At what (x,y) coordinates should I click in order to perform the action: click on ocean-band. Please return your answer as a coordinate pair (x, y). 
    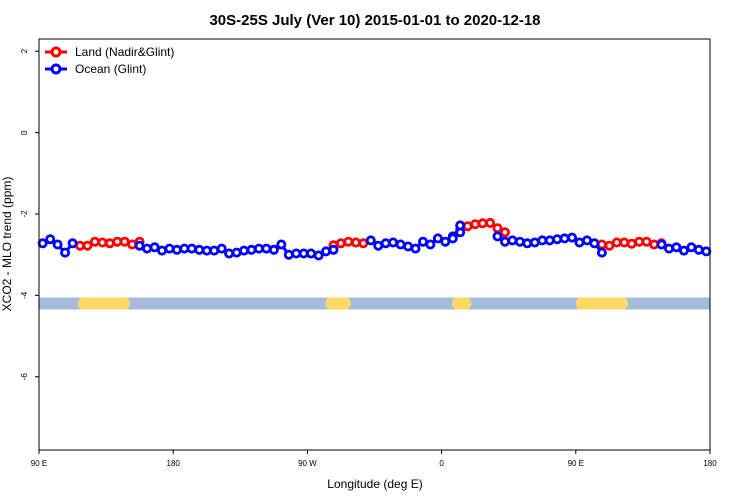
    Looking at the image, I should click on (374, 303).